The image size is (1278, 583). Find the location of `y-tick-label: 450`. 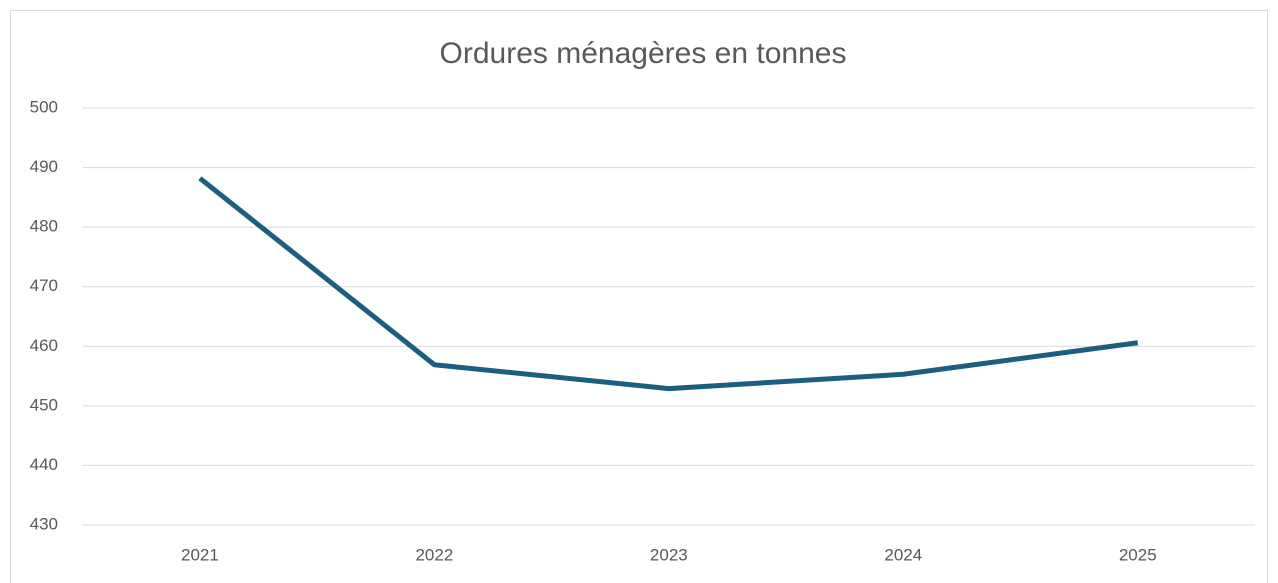

y-tick-label: 450 is located at coordinates (44, 404).